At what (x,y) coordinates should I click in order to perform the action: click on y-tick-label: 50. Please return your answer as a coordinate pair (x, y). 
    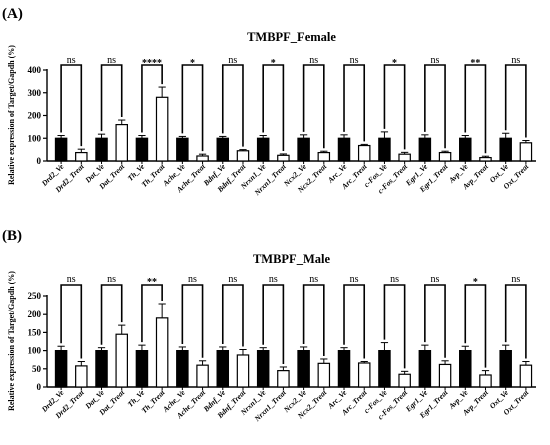
    Looking at the image, I should click on (37, 369).